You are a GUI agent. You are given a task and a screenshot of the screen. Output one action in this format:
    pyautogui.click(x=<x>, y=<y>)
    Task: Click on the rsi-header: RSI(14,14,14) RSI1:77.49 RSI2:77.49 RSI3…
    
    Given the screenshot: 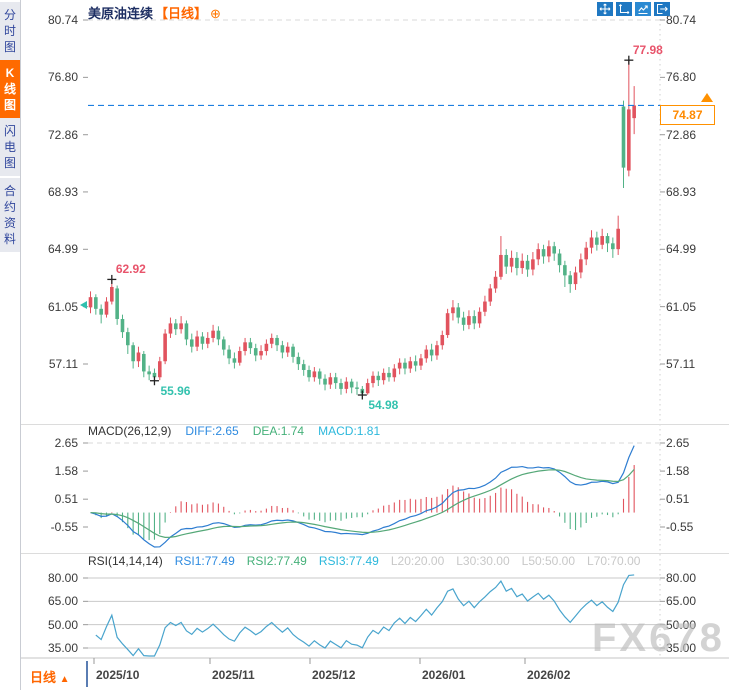 What is the action you would take?
    pyautogui.click(x=364, y=561)
    